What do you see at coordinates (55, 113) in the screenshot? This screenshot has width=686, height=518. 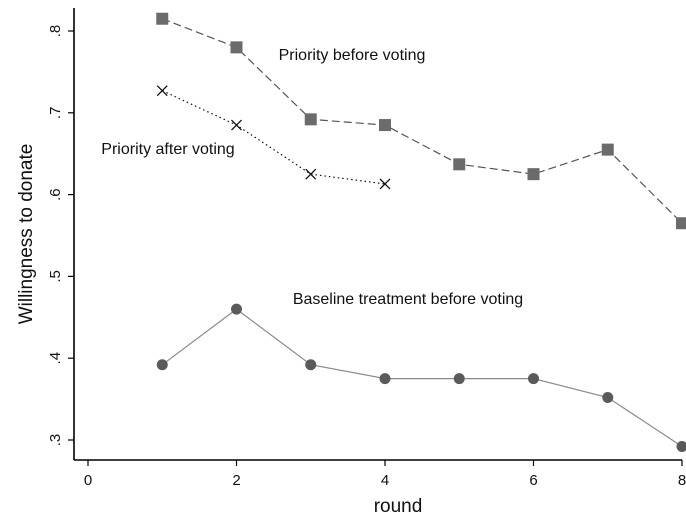 I see `y-tick-label: .7` at bounding box center [55, 113].